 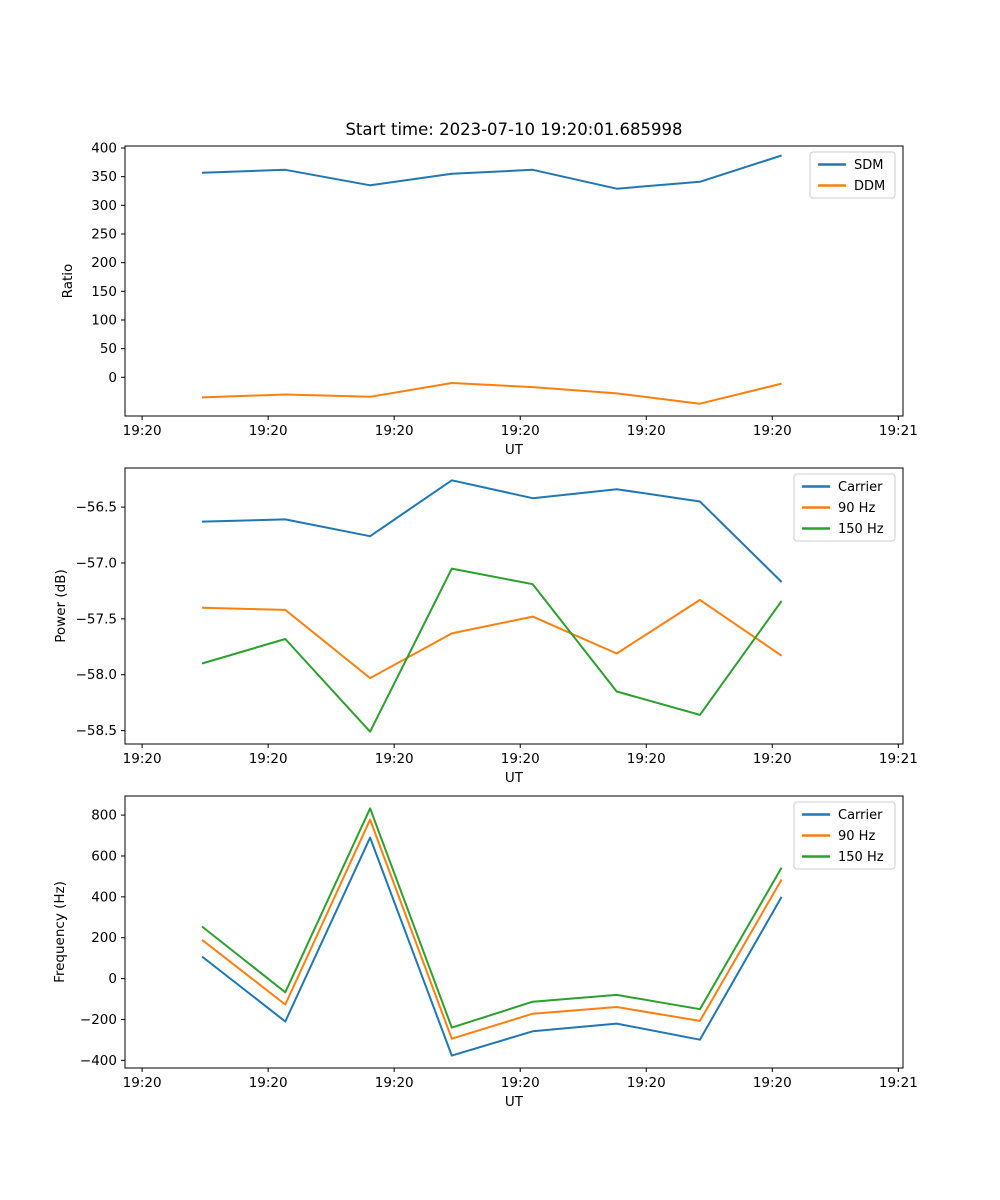 What do you see at coordinates (98, 1020) in the screenshot?
I see `y-tick-label: −200` at bounding box center [98, 1020].